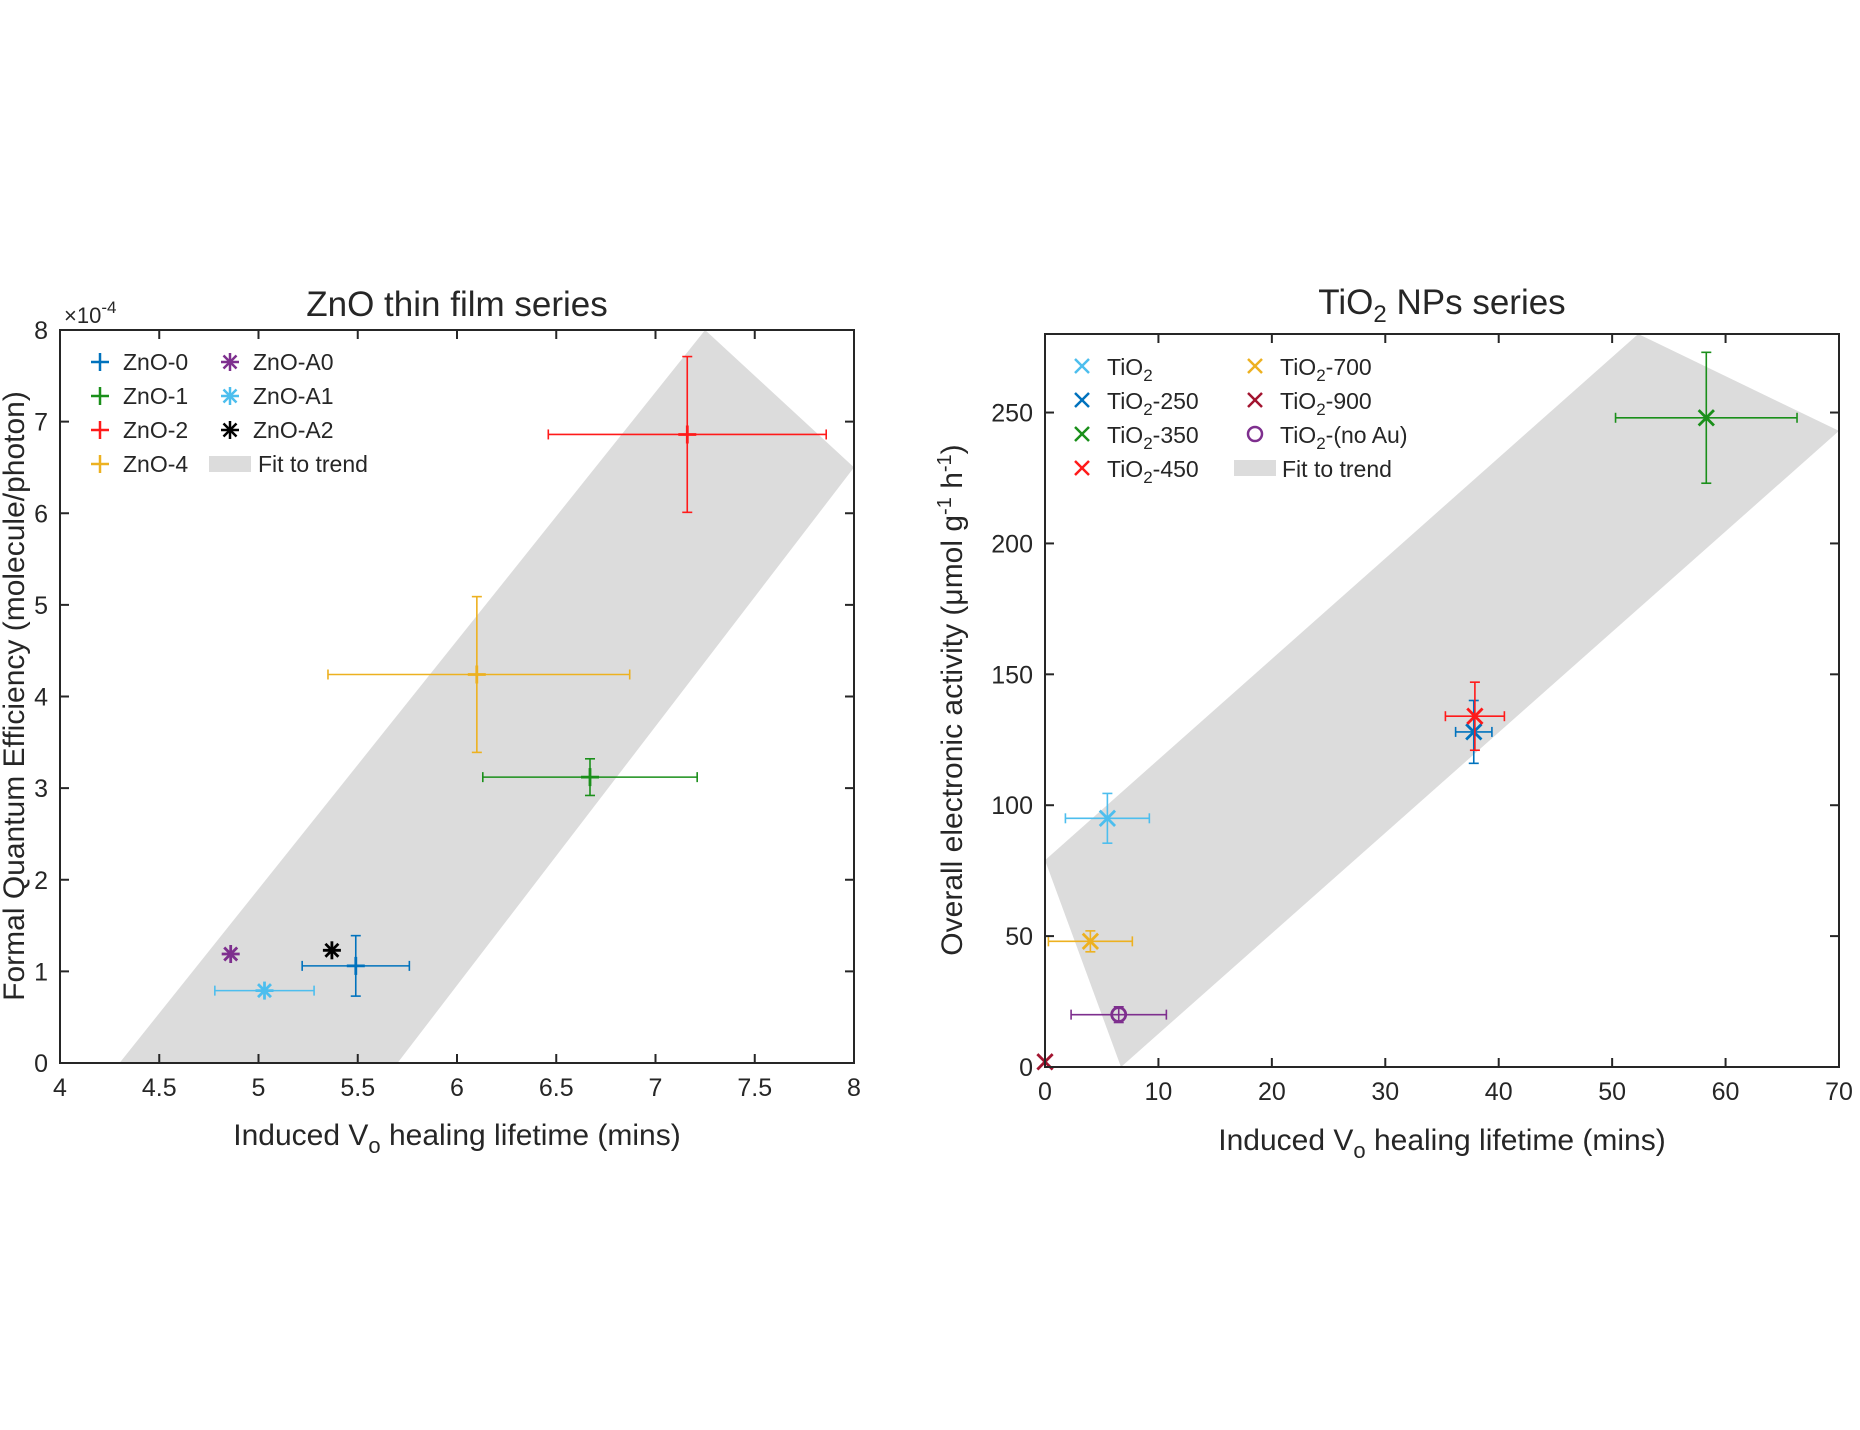 This screenshot has width=1860, height=1430. What do you see at coordinates (1159, 1092) in the screenshot?
I see `x-tick-label: 10` at bounding box center [1159, 1092].